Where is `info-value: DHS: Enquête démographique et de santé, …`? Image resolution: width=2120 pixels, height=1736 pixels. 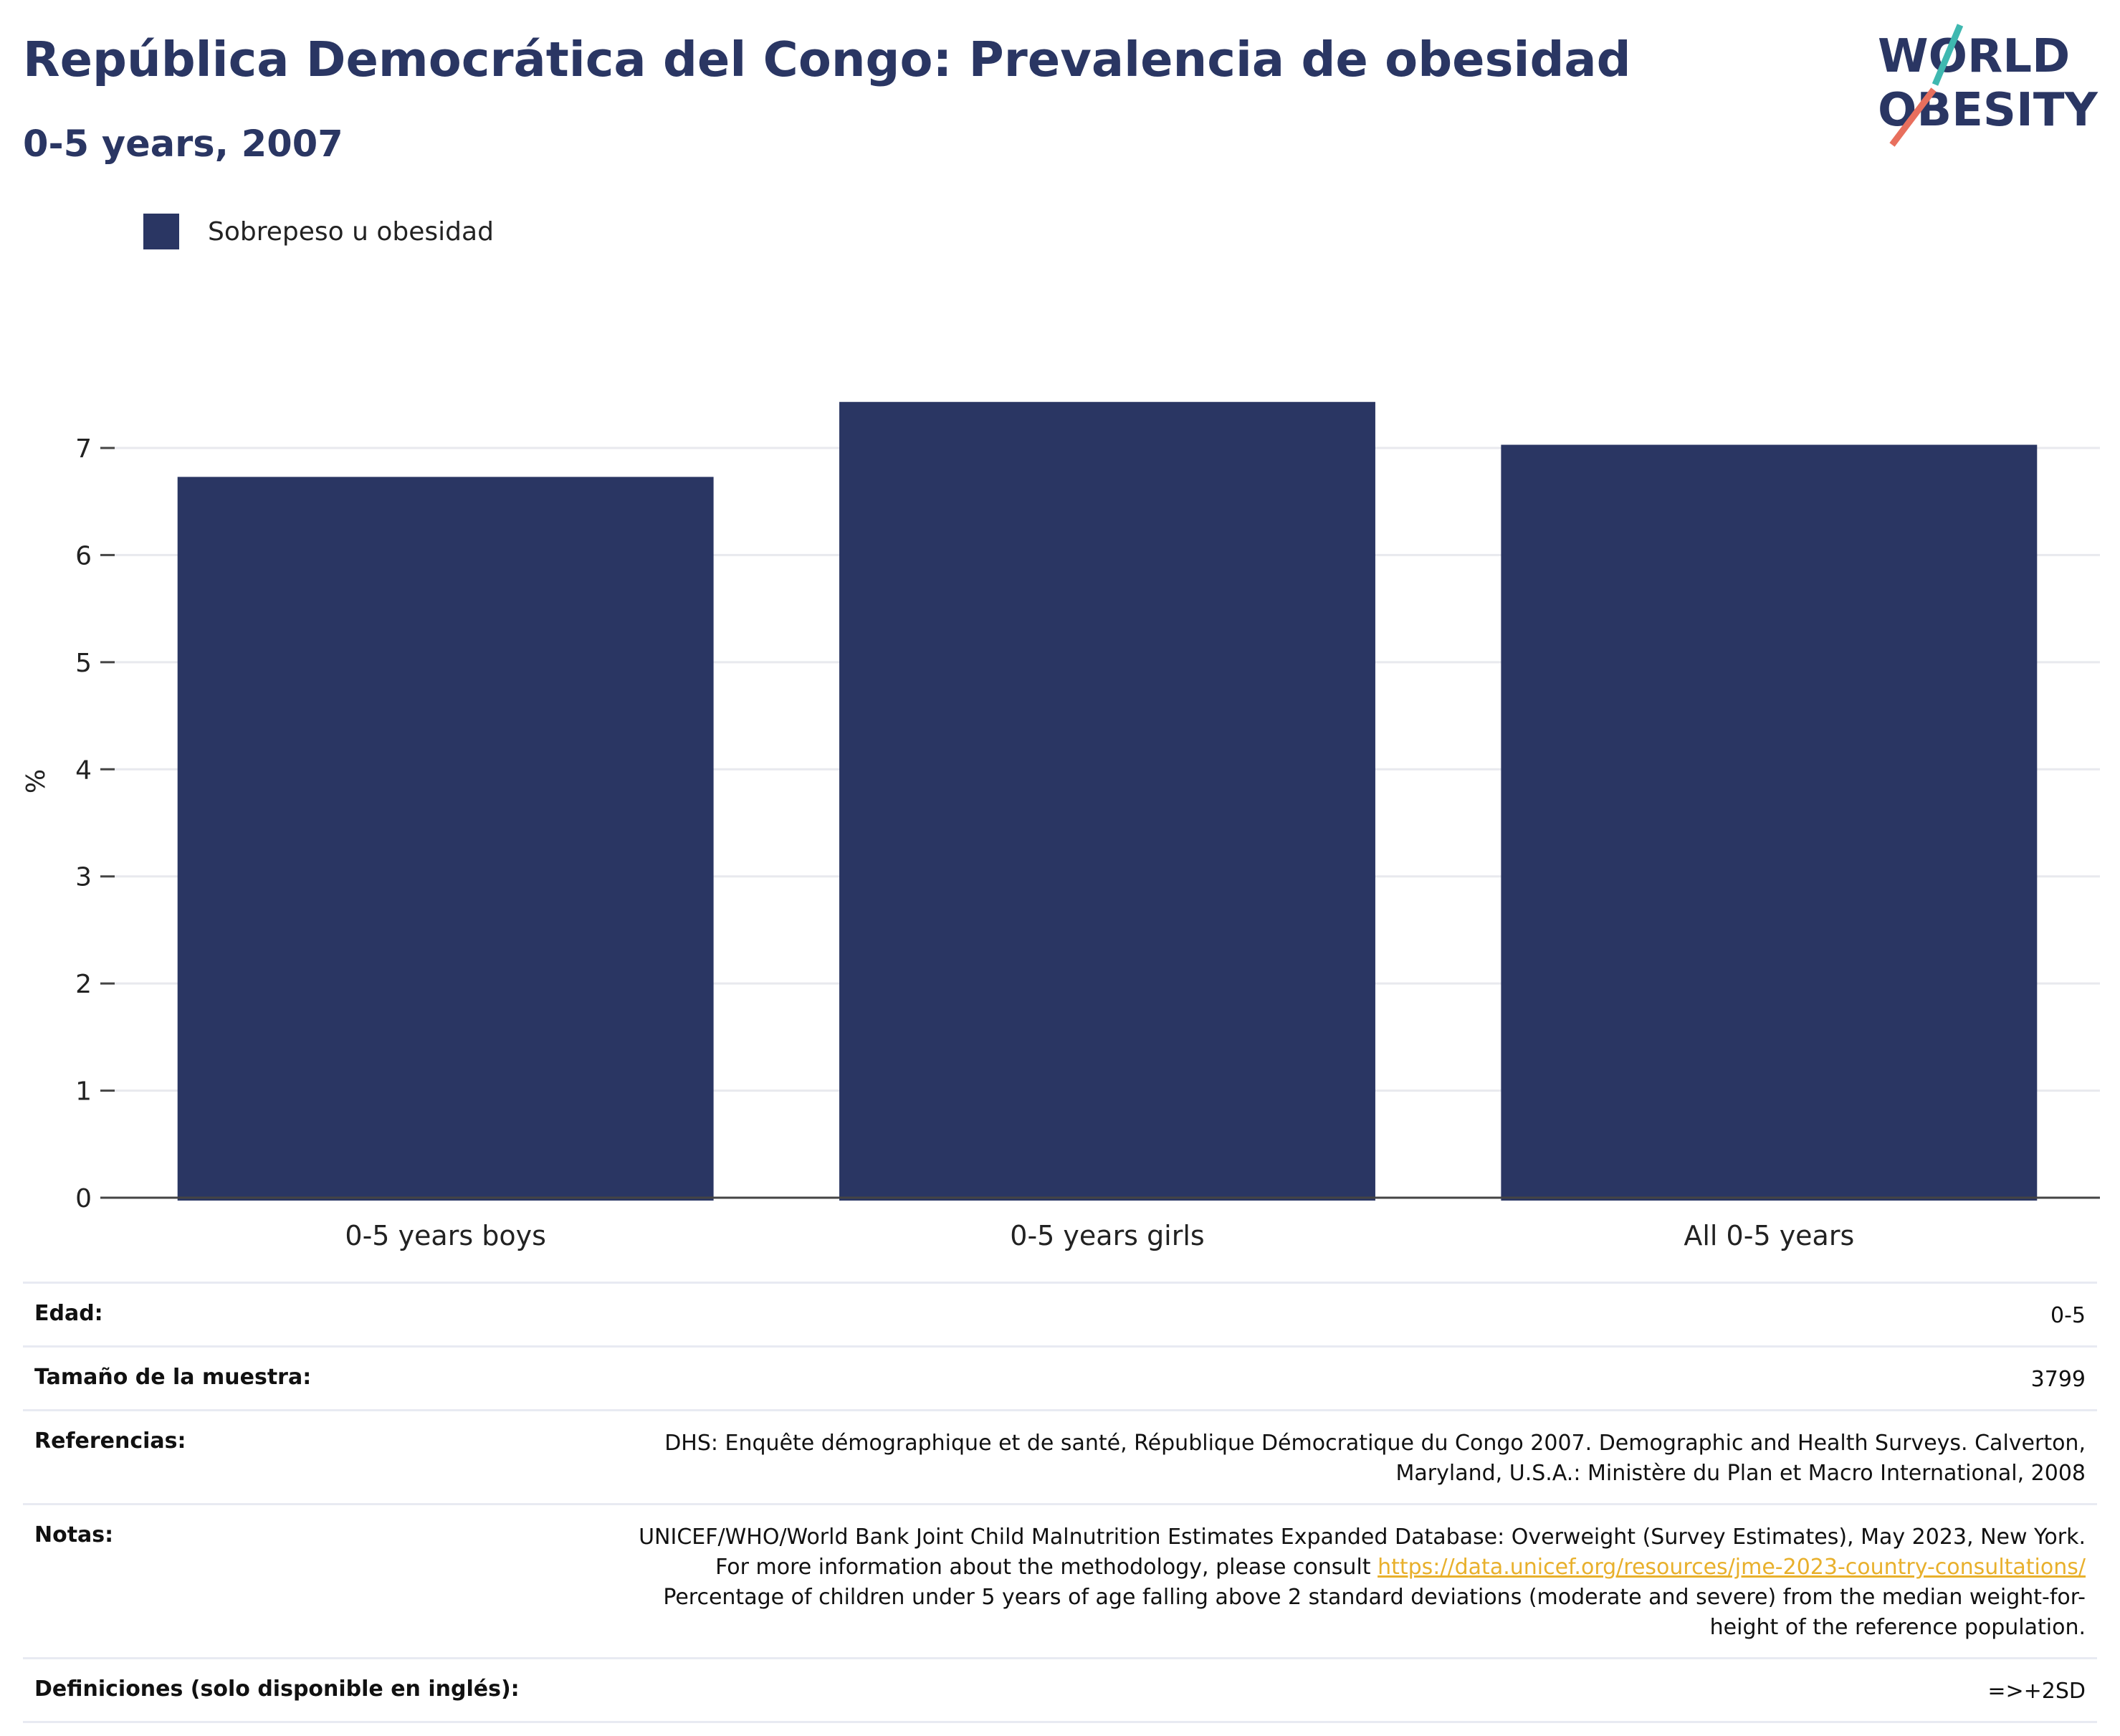
info-value: DHS: Enquête démographique et de santé, … is located at coordinates (1375, 1458).